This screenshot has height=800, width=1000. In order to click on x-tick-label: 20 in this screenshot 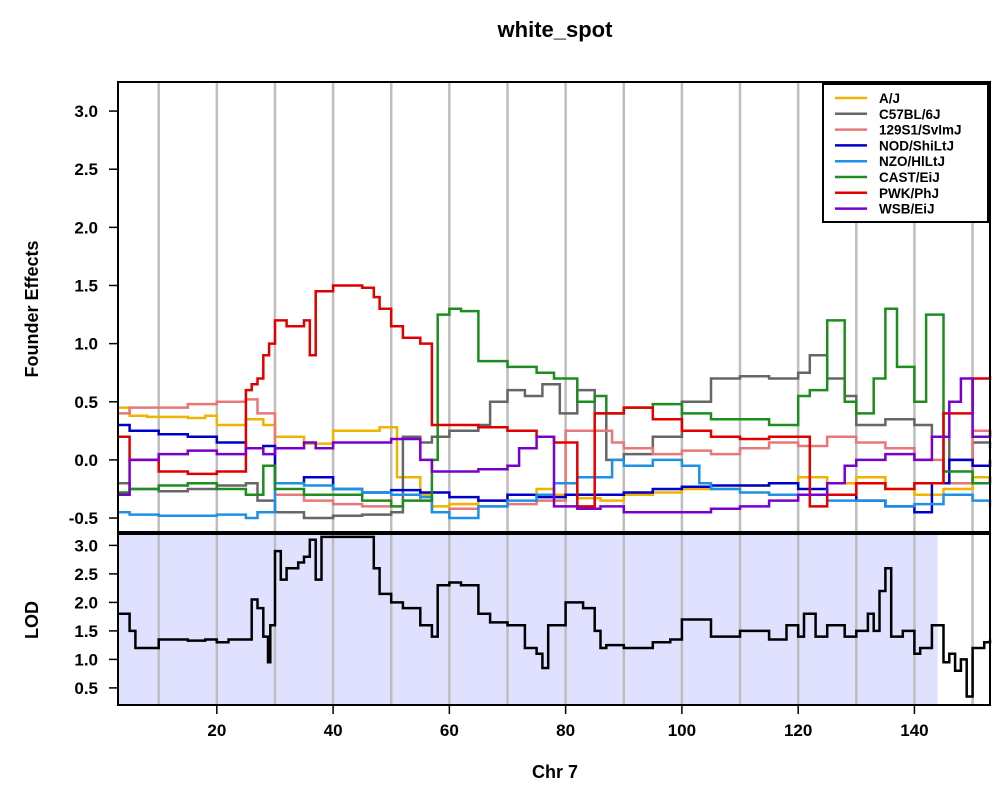, I will do `click(216, 730)`.